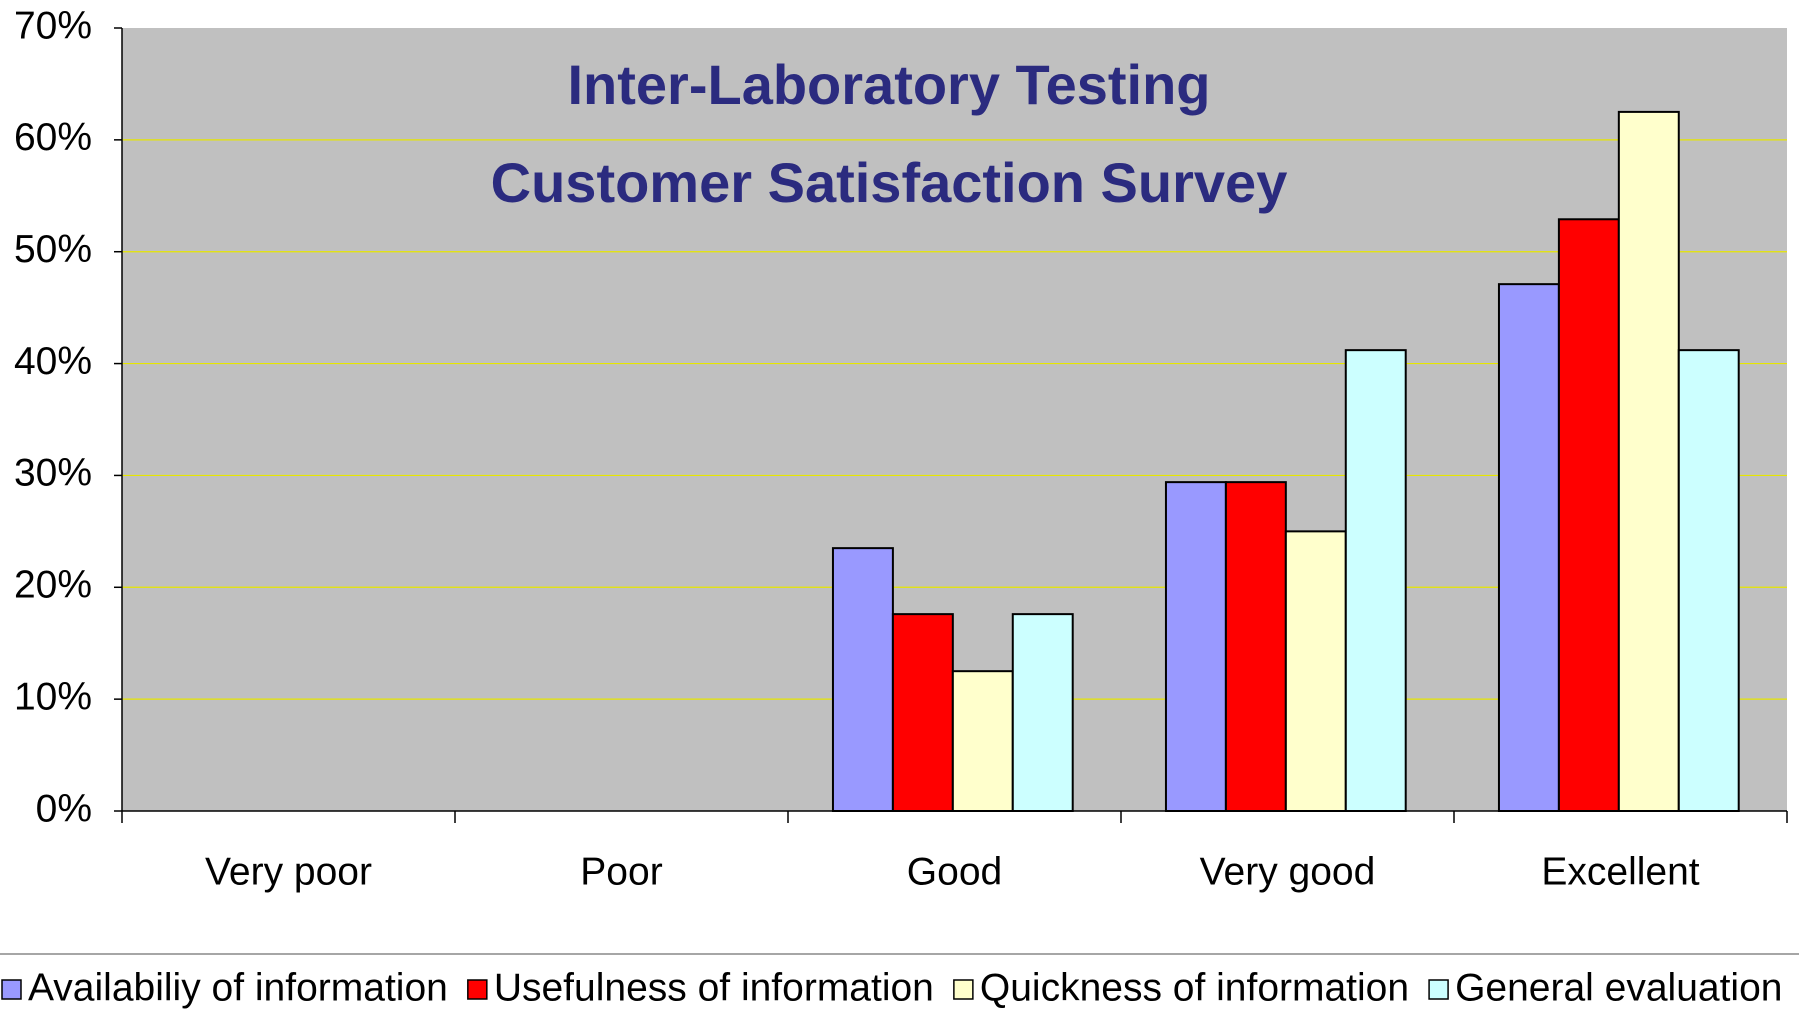 The height and width of the screenshot is (1015, 1799). Describe the element at coordinates (53, 473) in the screenshot. I see `y-tick-label: 30%` at that location.